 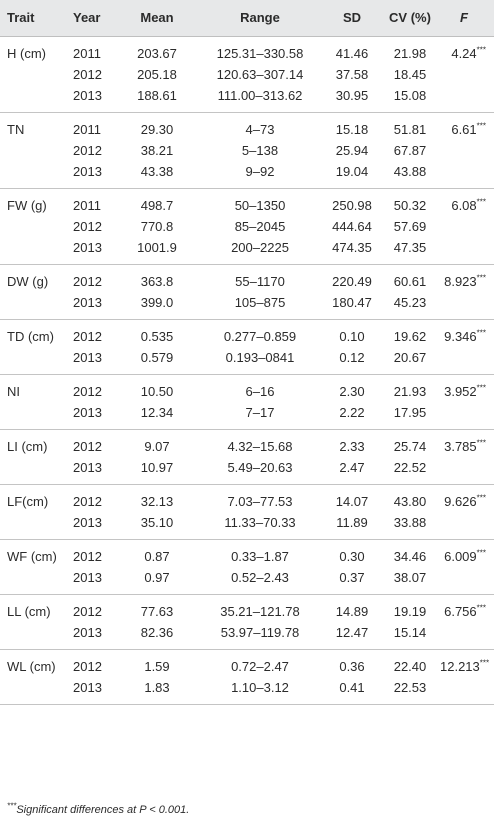 I want to click on table-header: Trait Year Mean Range SD CV (%) F, so click(x=247, y=18).